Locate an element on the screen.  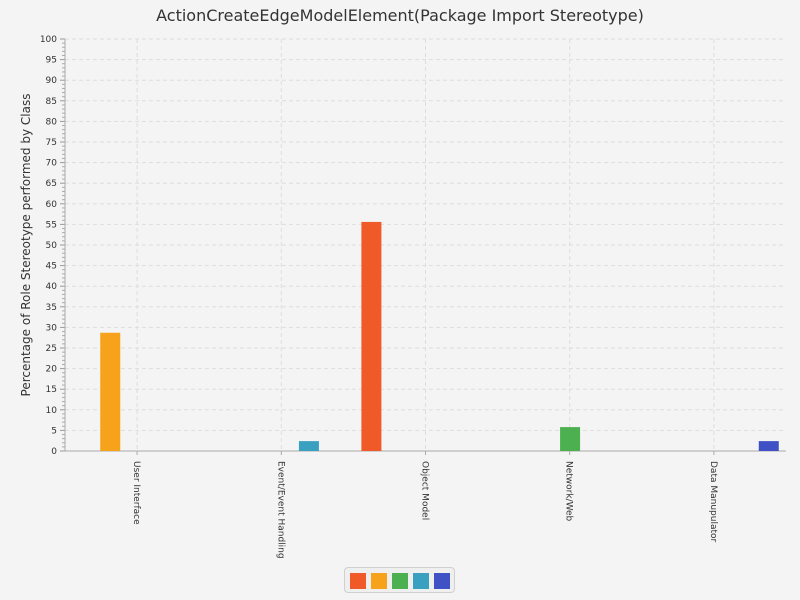
y-tick-label: 45 is located at coordinates (51, 267).